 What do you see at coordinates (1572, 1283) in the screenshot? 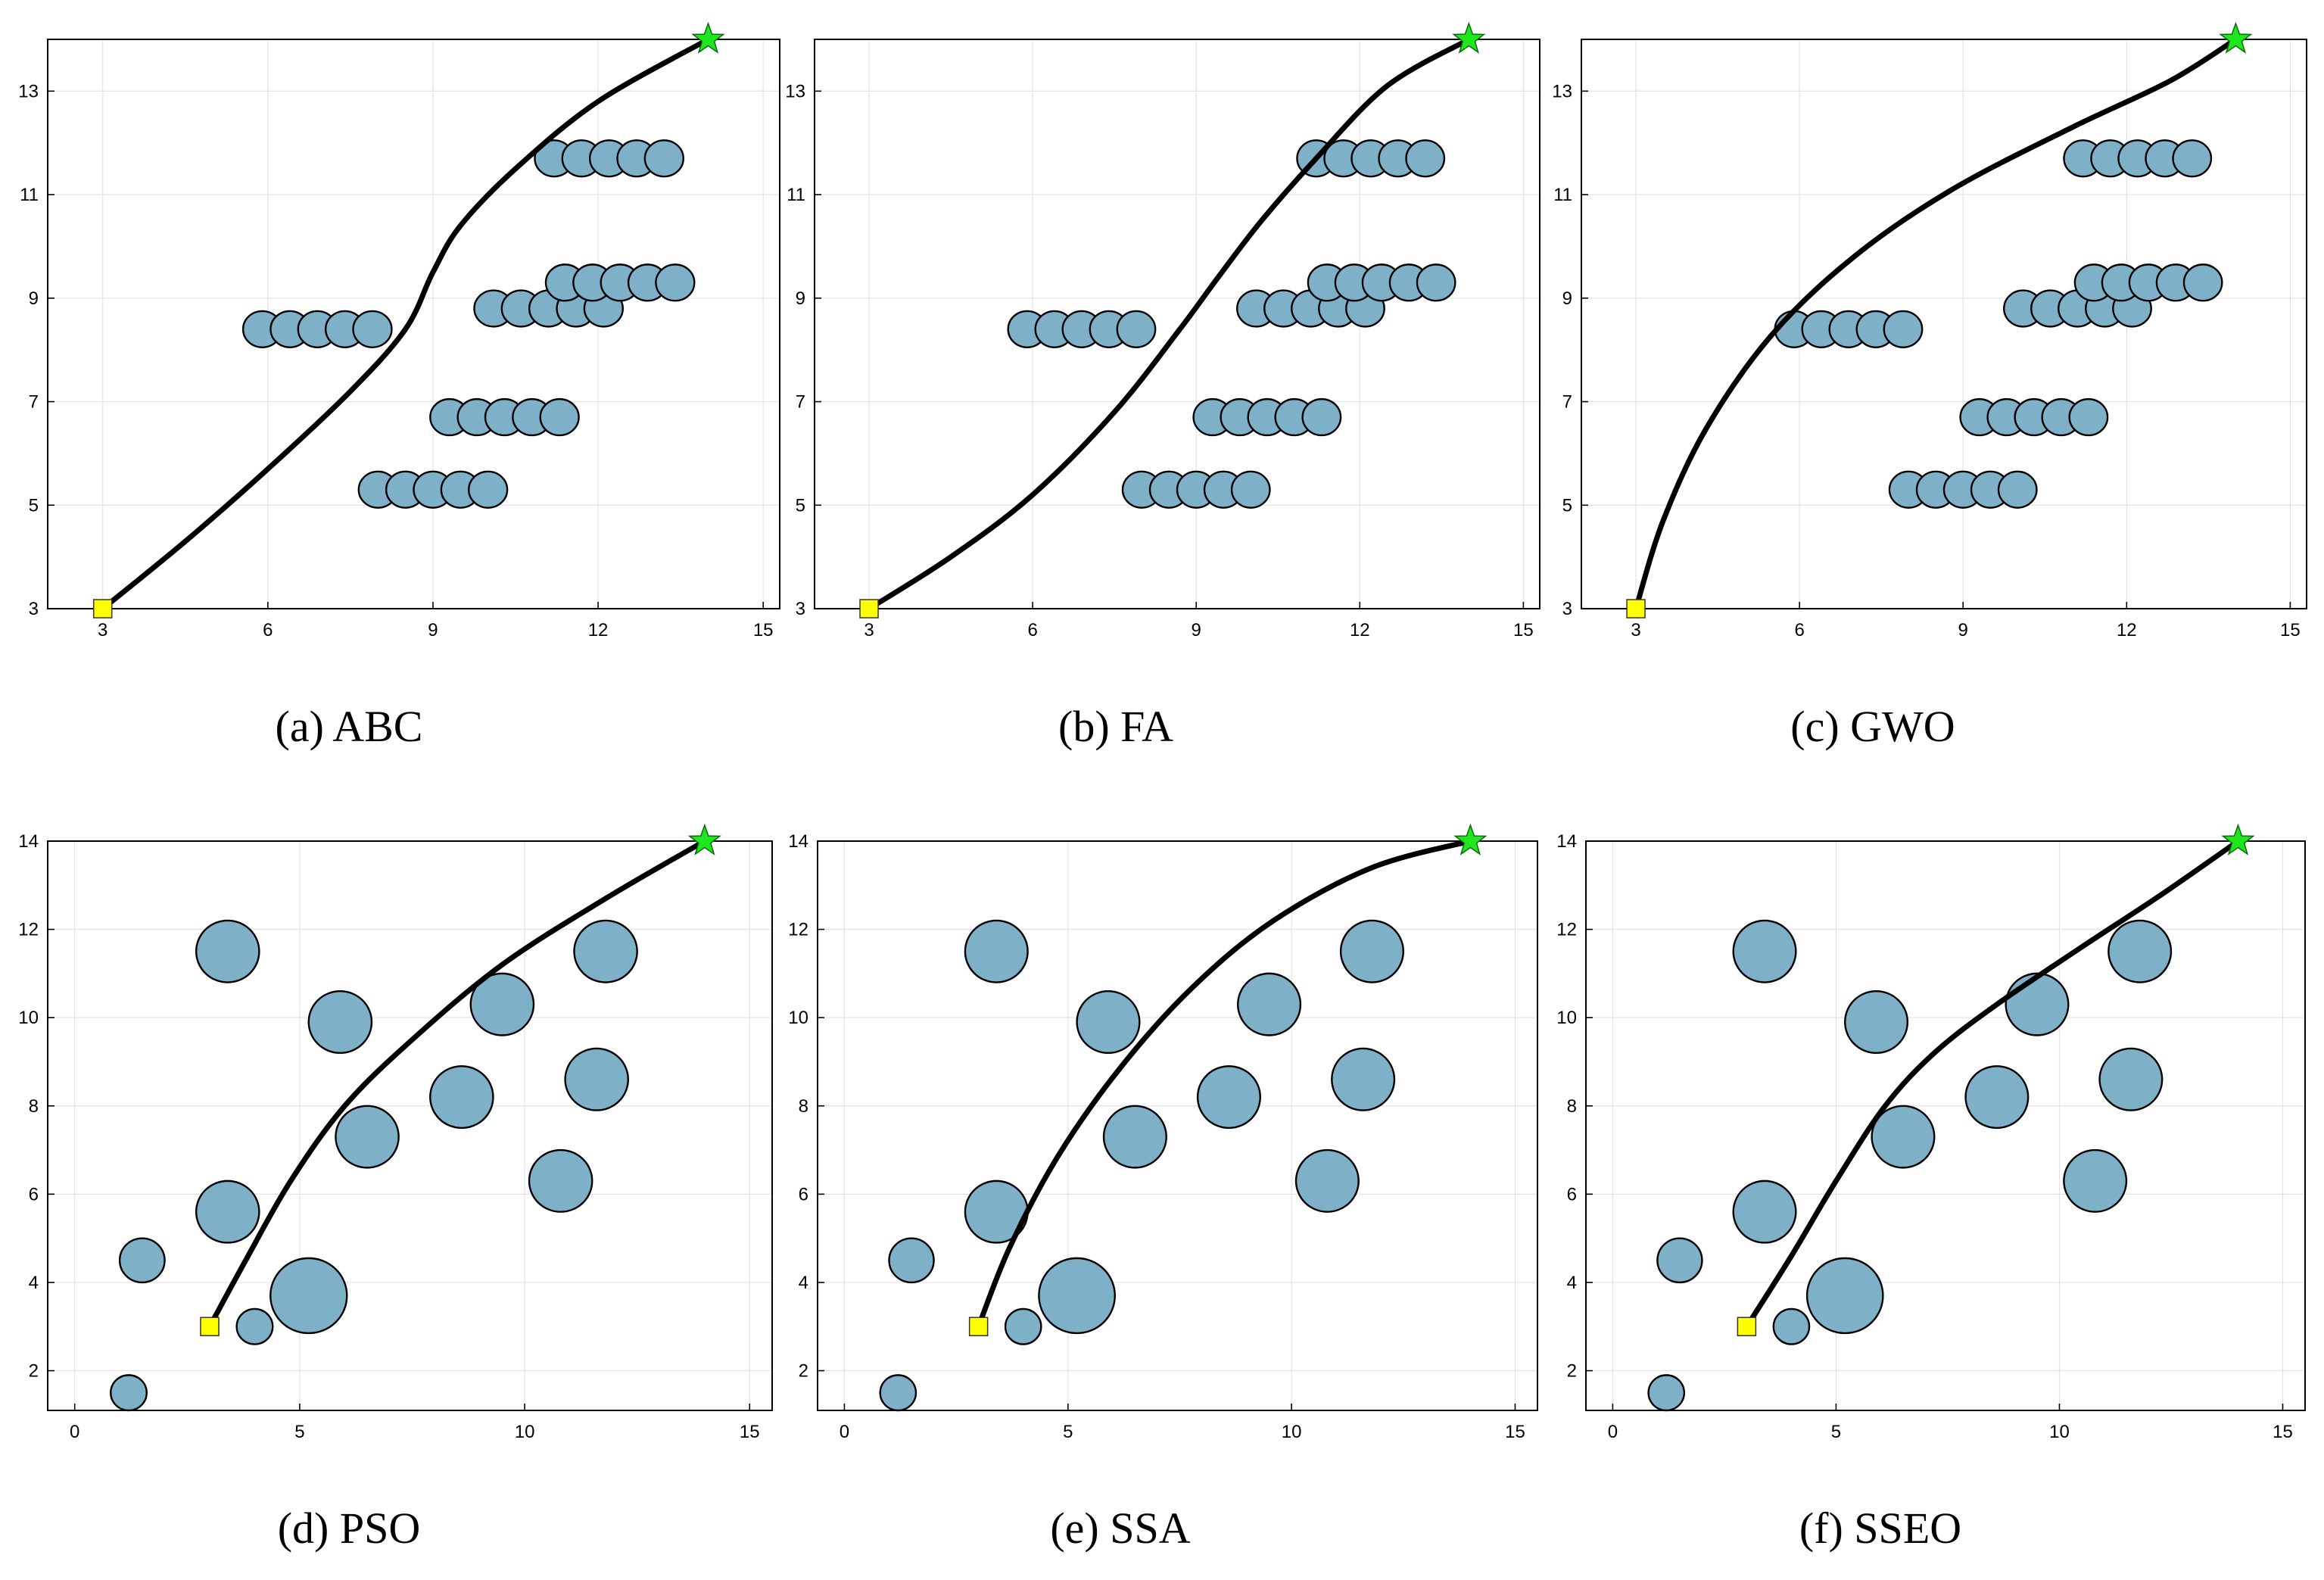
I see `y-tick-label: 4` at bounding box center [1572, 1283].